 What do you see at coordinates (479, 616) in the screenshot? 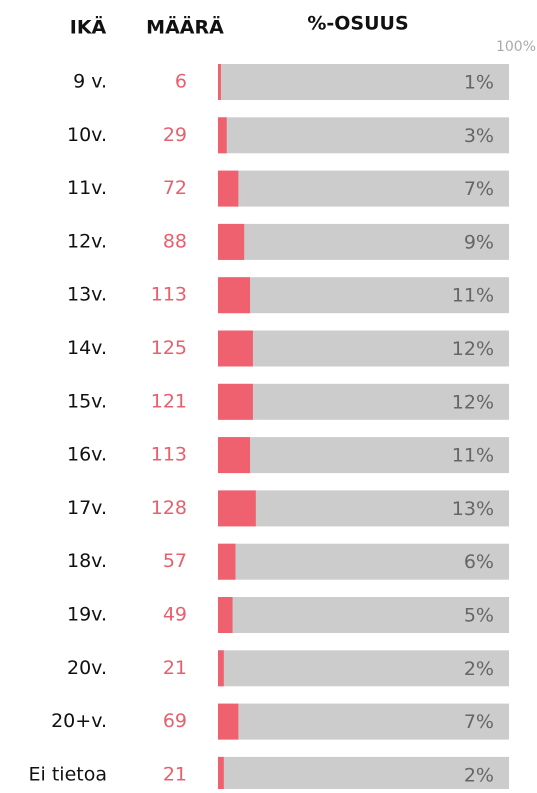
I see `value-label: 5%` at bounding box center [479, 616].